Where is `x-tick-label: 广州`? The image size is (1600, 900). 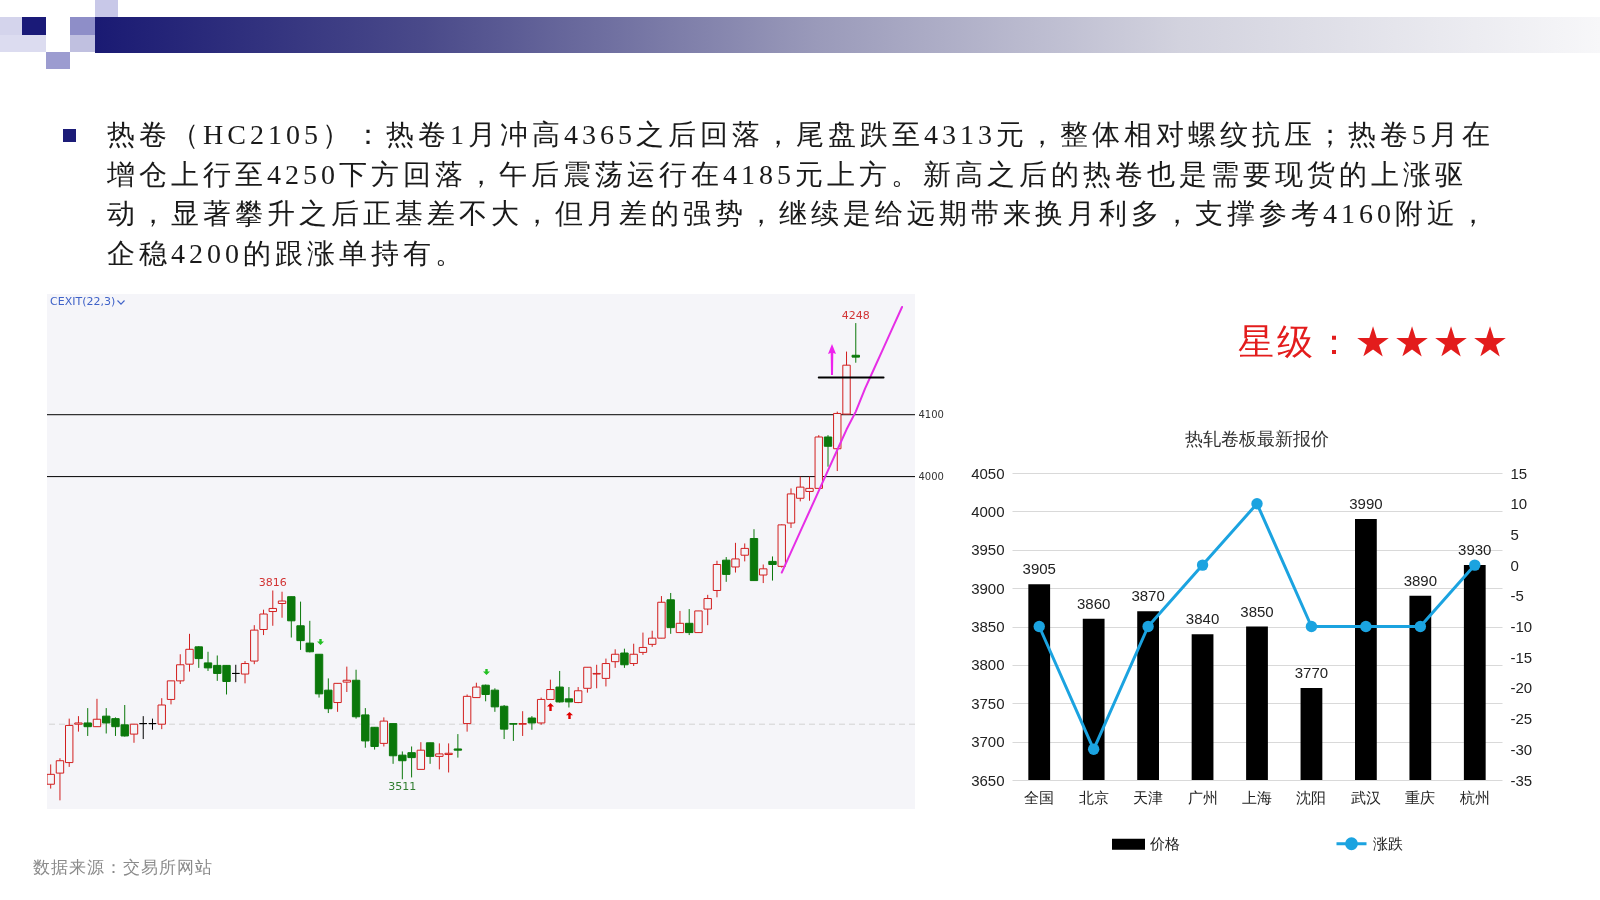 x-tick-label: 广州 is located at coordinates (1202, 797).